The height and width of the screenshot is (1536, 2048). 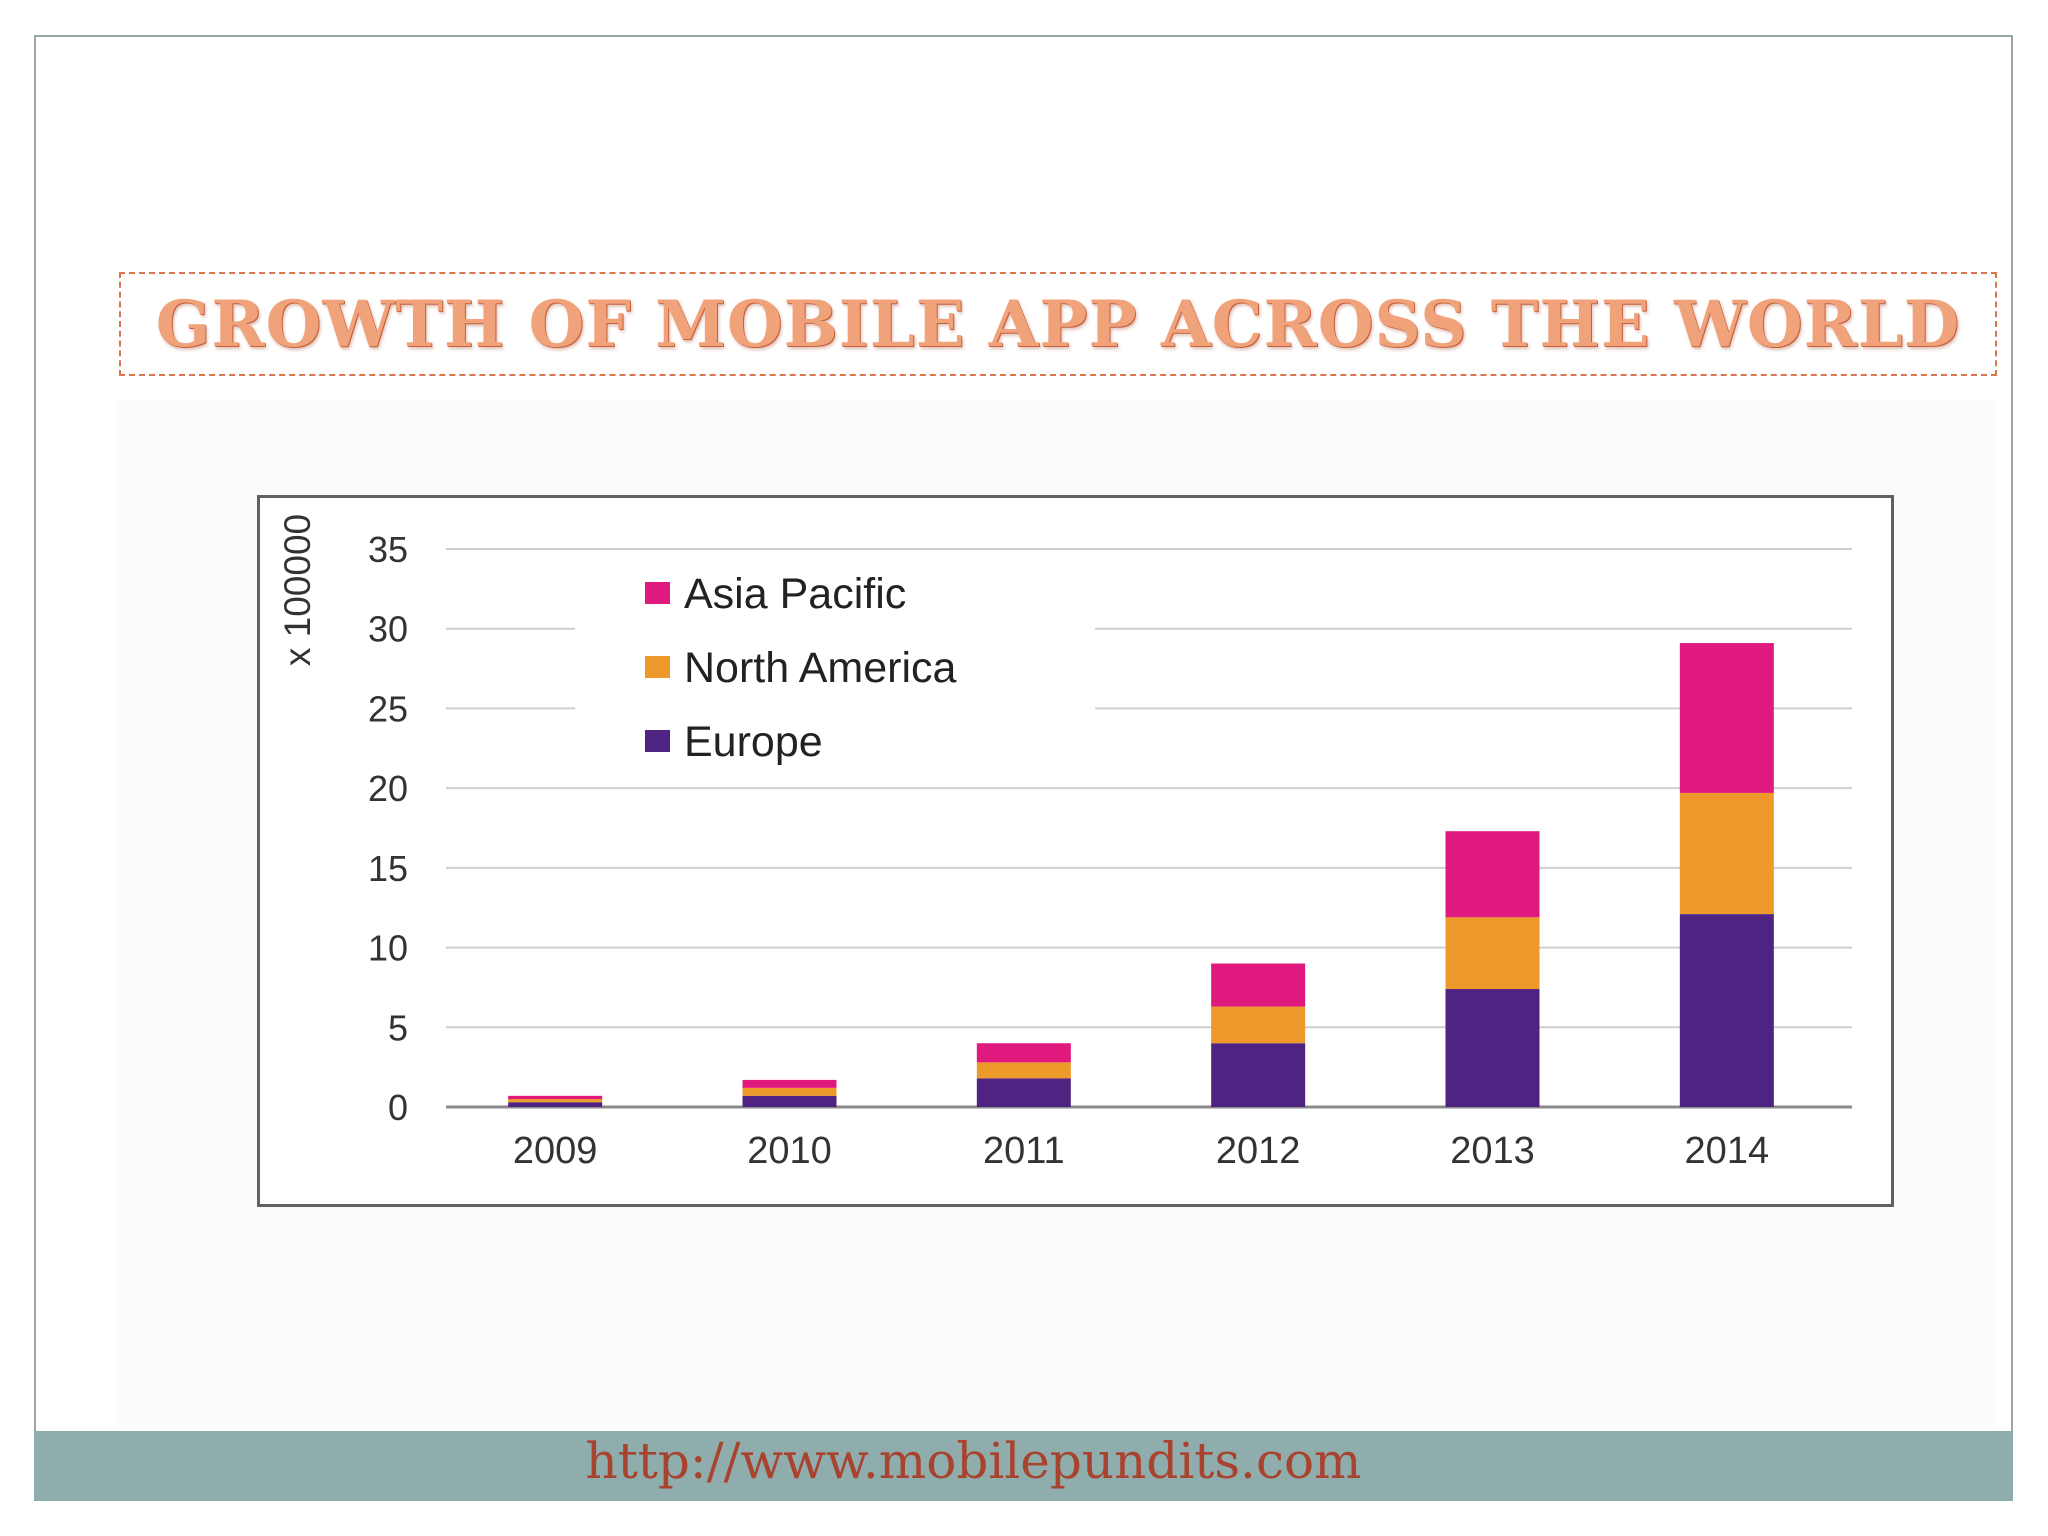 I want to click on title-box: GROWTH OF MOBILE APP ACROSS THE WORLD, so click(x=1058, y=324).